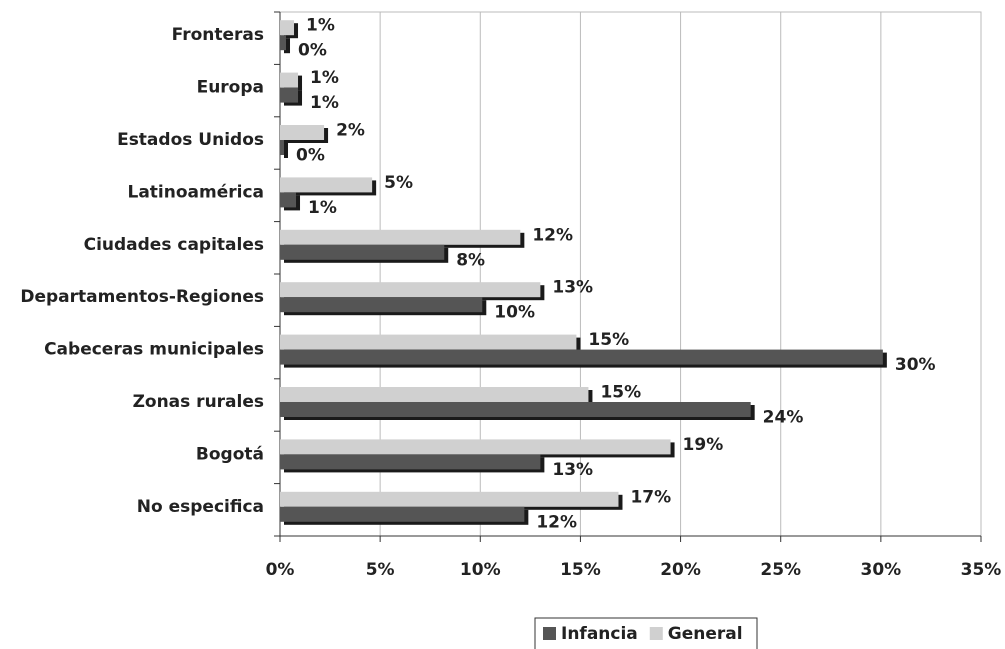 The width and height of the screenshot is (1005, 649). I want to click on x-tick-label: 20%, so click(680, 570).